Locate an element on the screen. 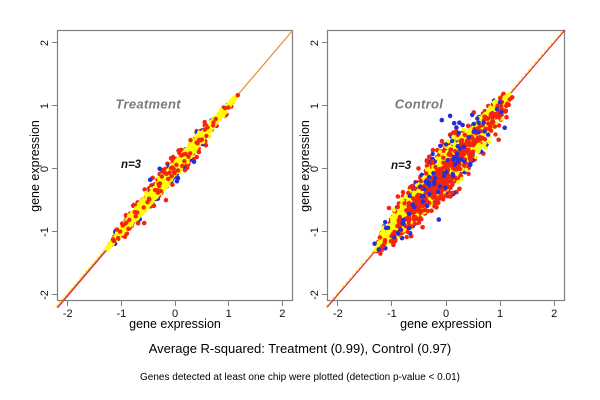 The width and height of the screenshot is (600, 400). plot-title-treatment: Treatment is located at coordinates (148, 104).